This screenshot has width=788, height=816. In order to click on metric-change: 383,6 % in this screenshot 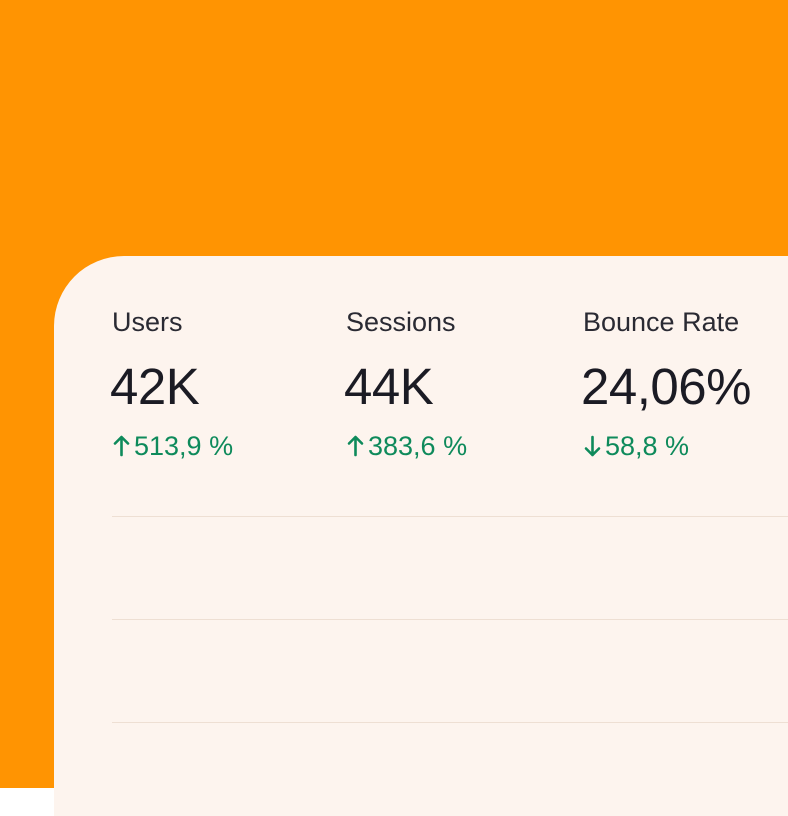, I will do `click(406, 446)`.